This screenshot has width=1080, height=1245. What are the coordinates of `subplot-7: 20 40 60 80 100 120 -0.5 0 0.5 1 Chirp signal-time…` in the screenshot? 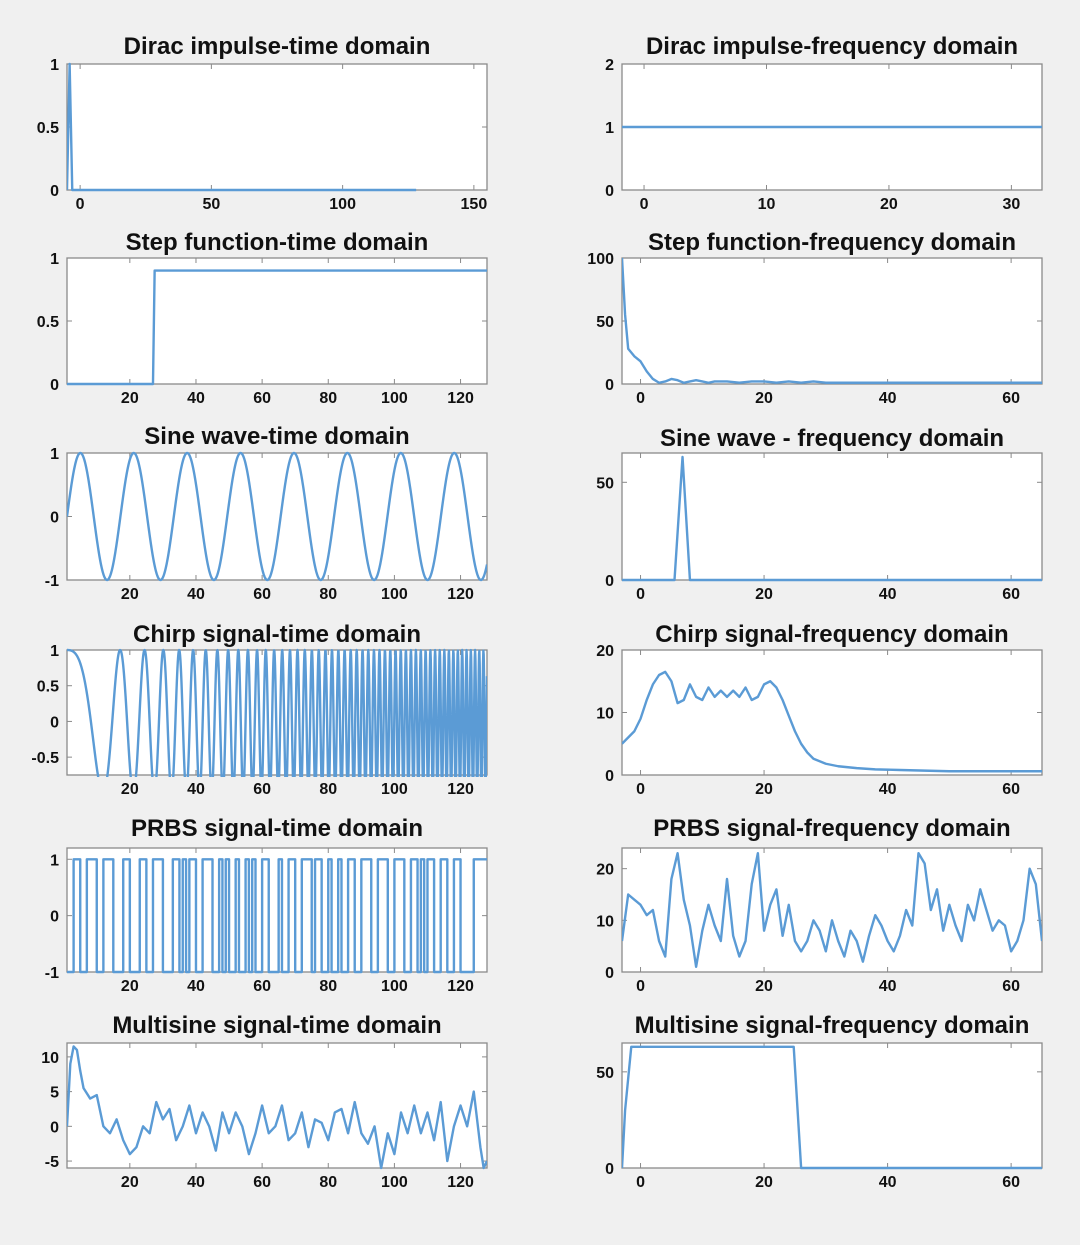 It's located at (259, 709).